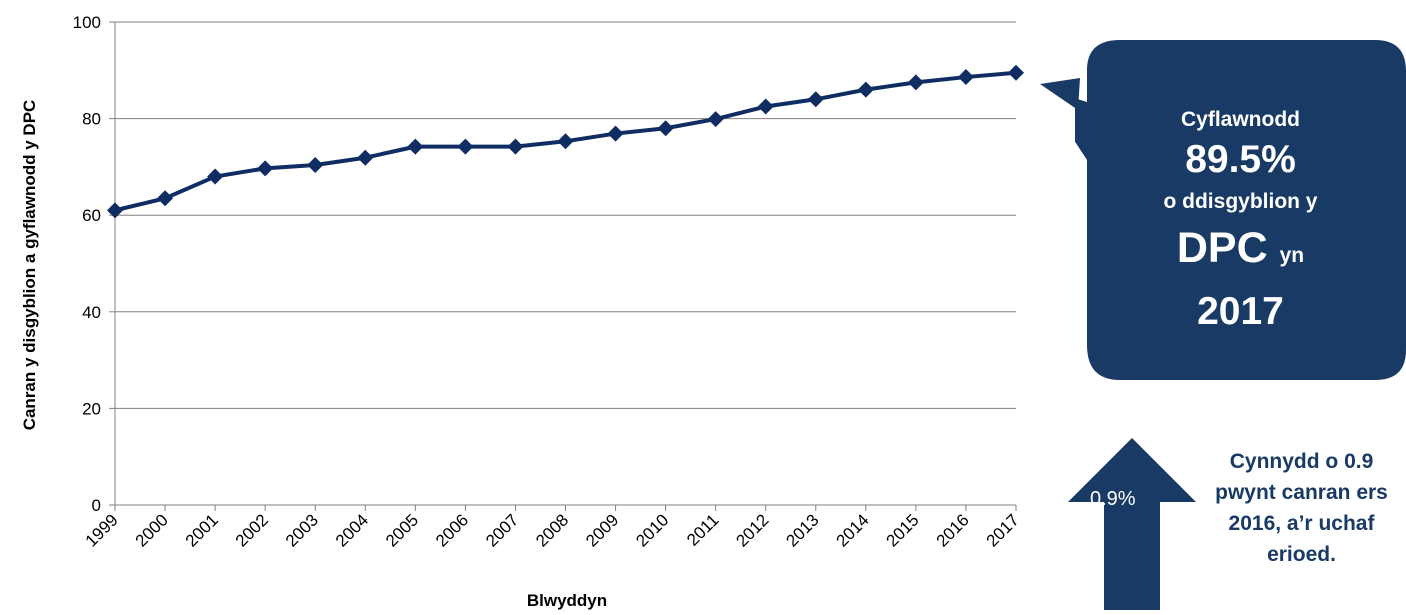 The height and width of the screenshot is (615, 1406). I want to click on y-tick-label: 100, so click(87, 22).